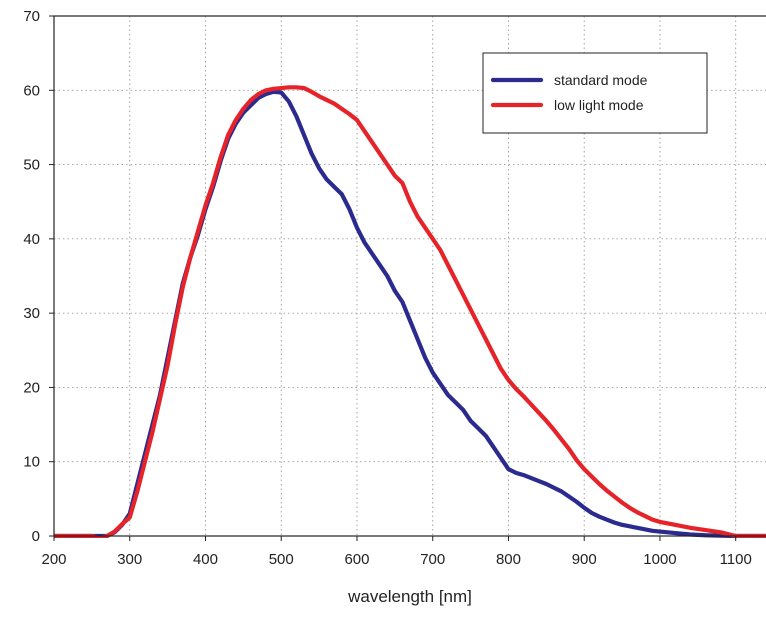 The height and width of the screenshot is (619, 766). Describe the element at coordinates (659, 559) in the screenshot. I see `x-tick-label: 1000` at that location.